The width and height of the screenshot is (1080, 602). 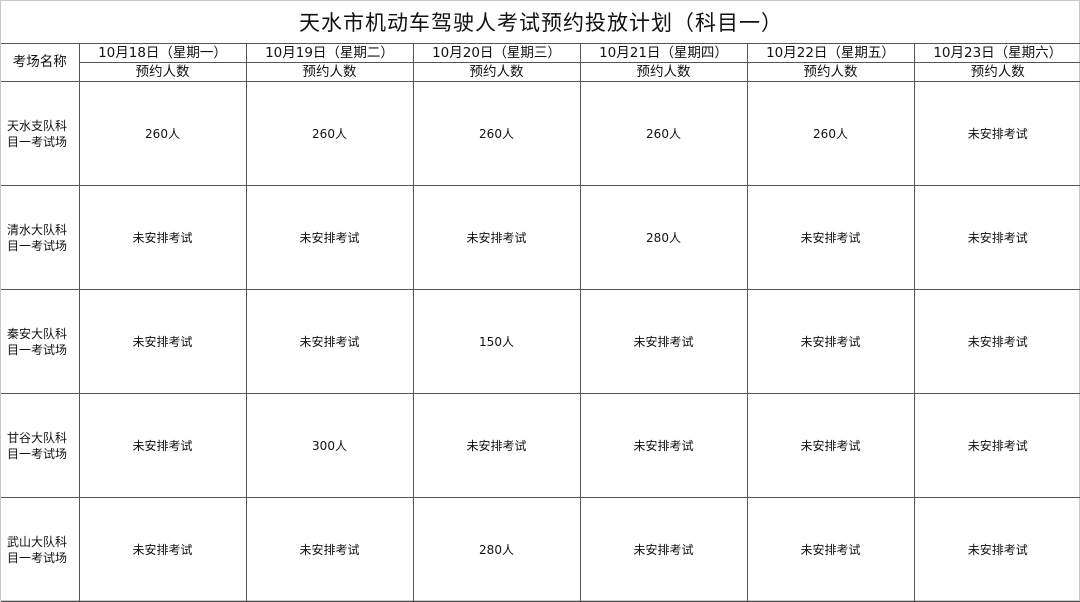 I want to click on venue-name: 清水大队科目一考试场, so click(x=40, y=237).